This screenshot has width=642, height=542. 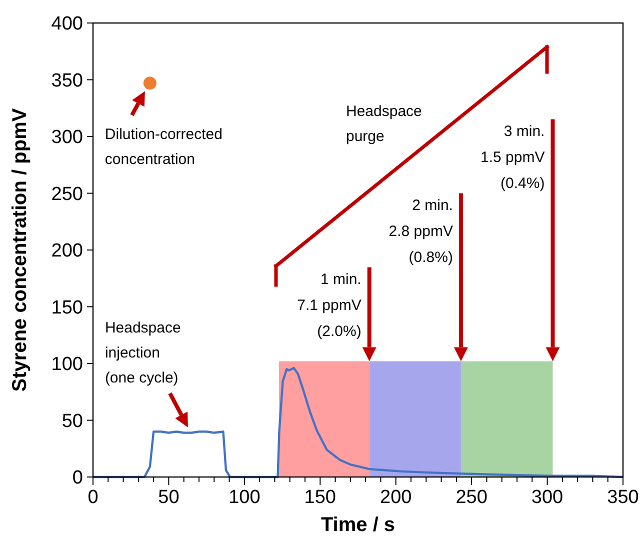 What do you see at coordinates (67, 307) in the screenshot?
I see `y-tick-label: 150` at bounding box center [67, 307].